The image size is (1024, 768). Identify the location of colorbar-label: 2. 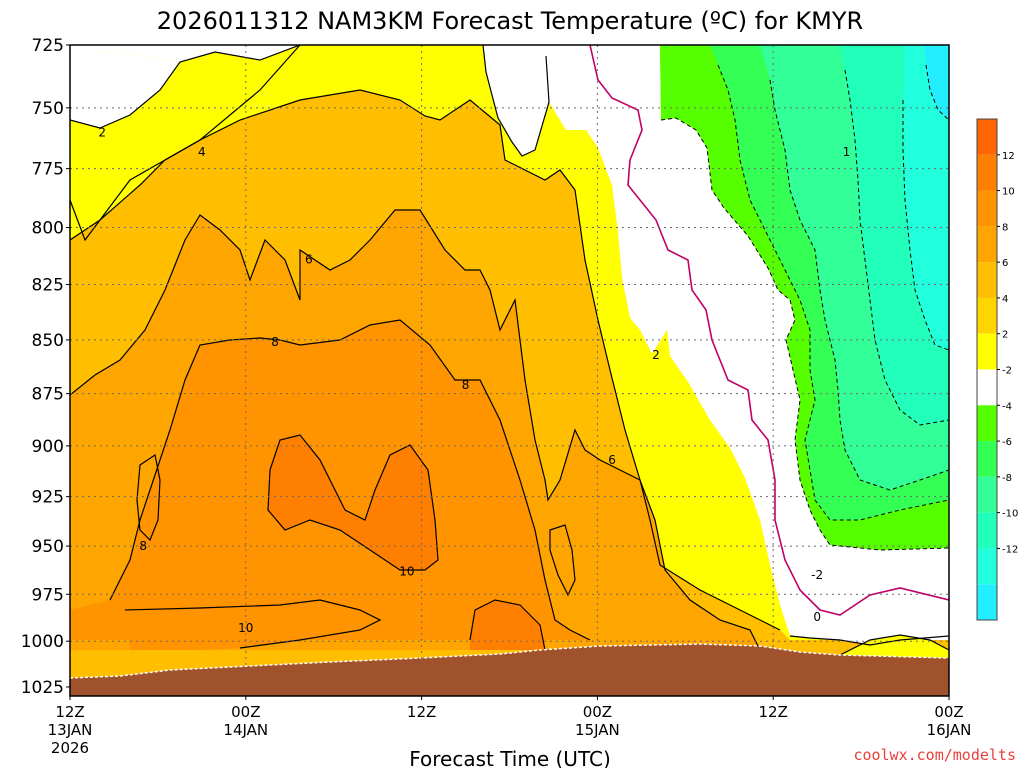
(1005, 335).